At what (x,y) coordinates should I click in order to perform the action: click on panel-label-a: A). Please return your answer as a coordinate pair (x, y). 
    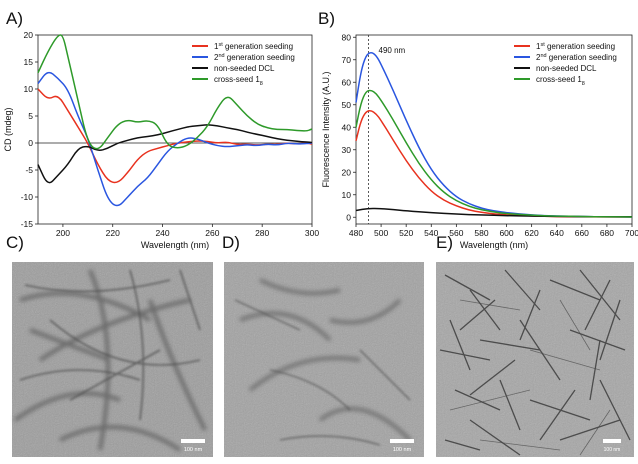
    Looking at the image, I should click on (14, 18).